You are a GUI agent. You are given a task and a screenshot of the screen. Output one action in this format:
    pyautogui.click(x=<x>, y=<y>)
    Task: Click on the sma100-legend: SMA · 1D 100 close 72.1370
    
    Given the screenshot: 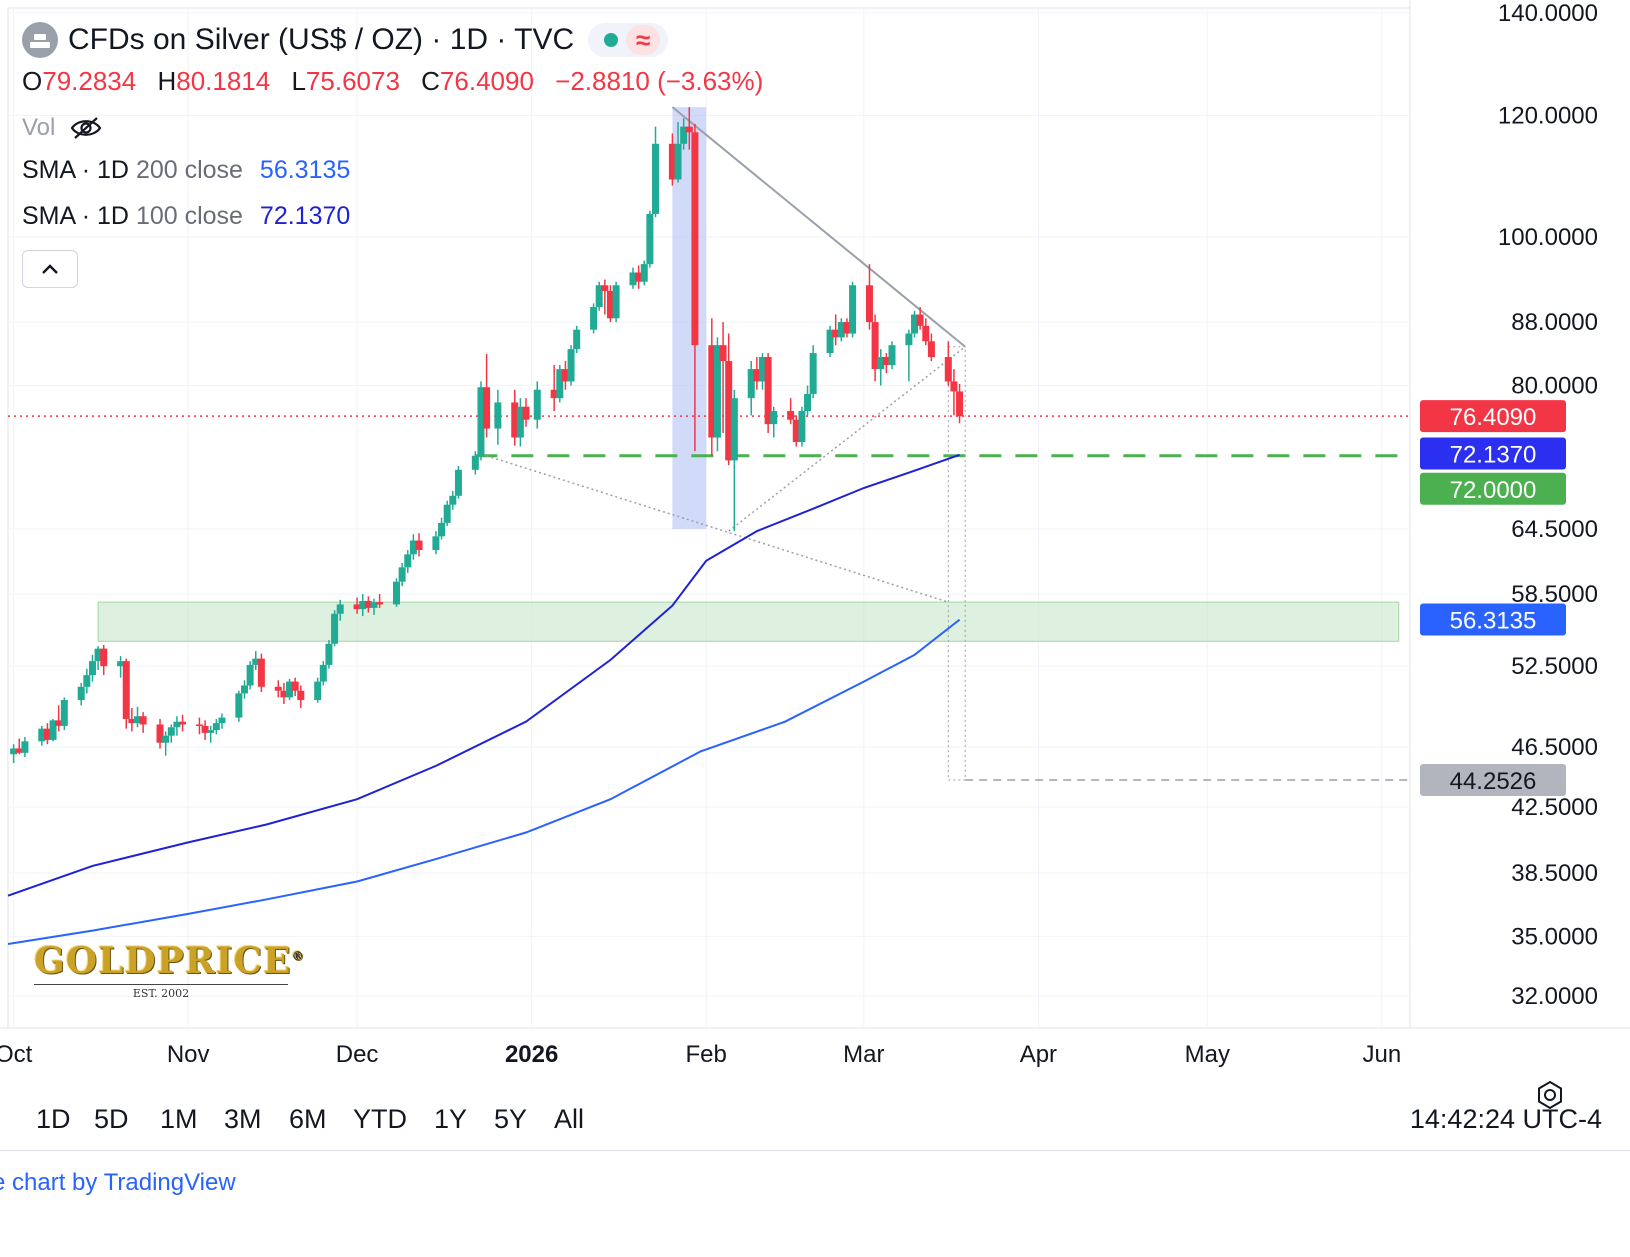 What is the action you would take?
    pyautogui.click(x=399, y=221)
    